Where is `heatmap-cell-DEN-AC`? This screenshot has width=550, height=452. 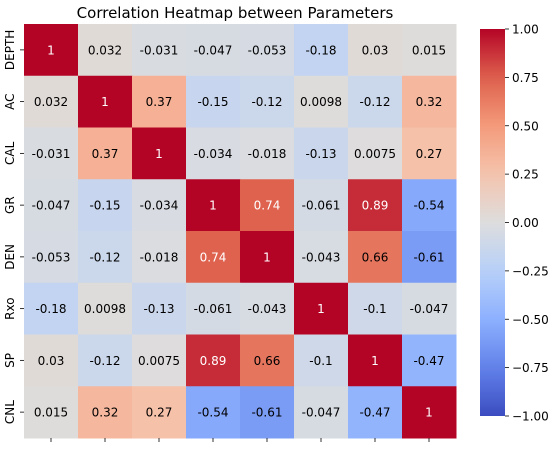
heatmap-cell-DEN-AC is located at coordinates (105, 257).